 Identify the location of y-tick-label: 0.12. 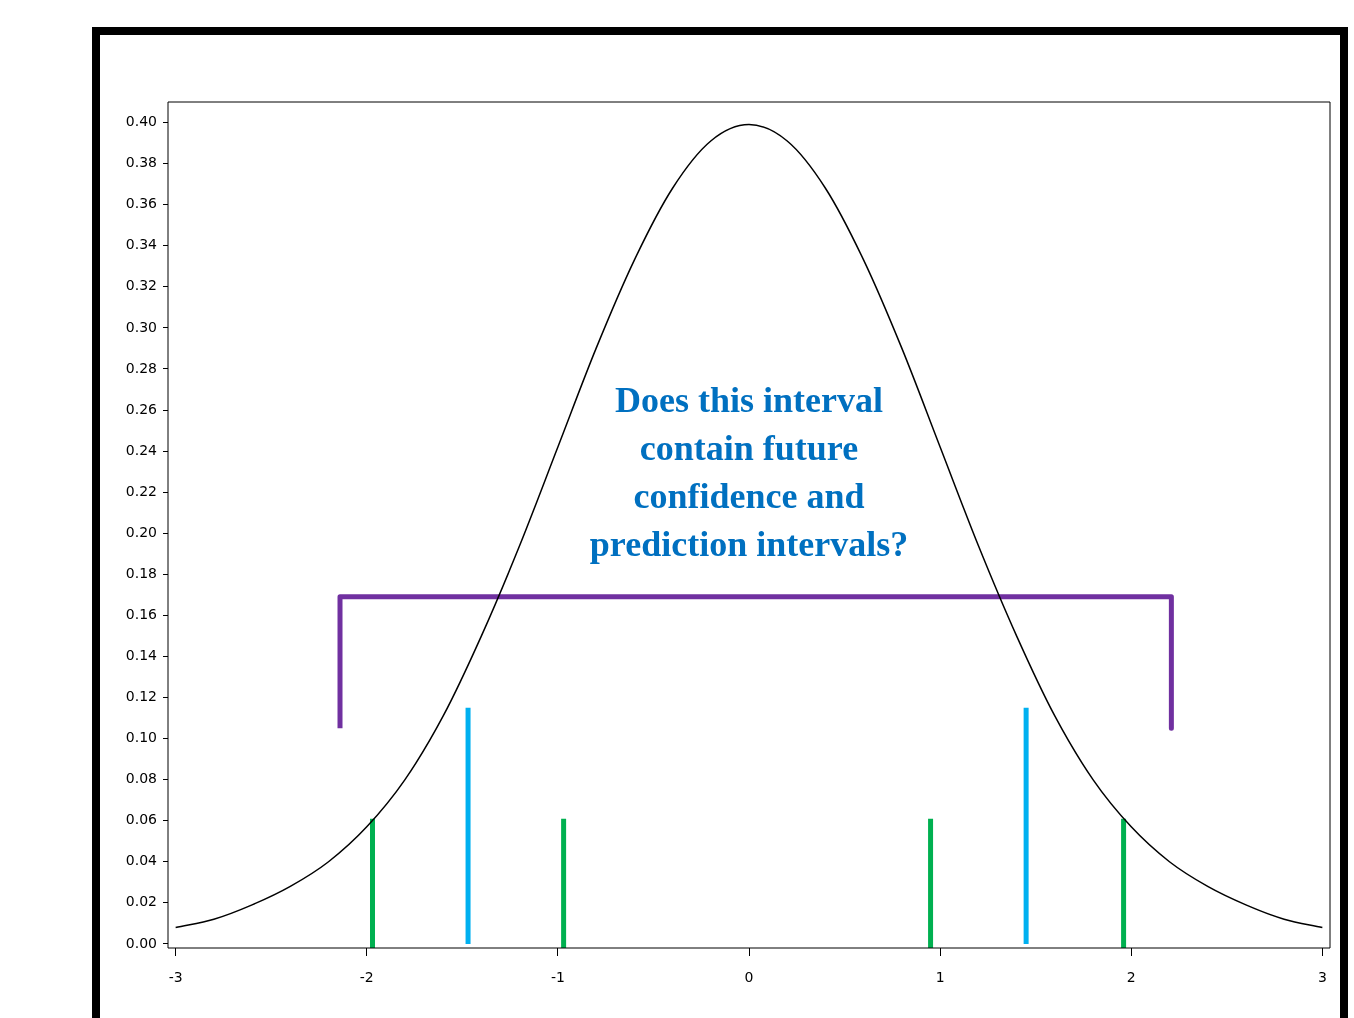
(141, 696).